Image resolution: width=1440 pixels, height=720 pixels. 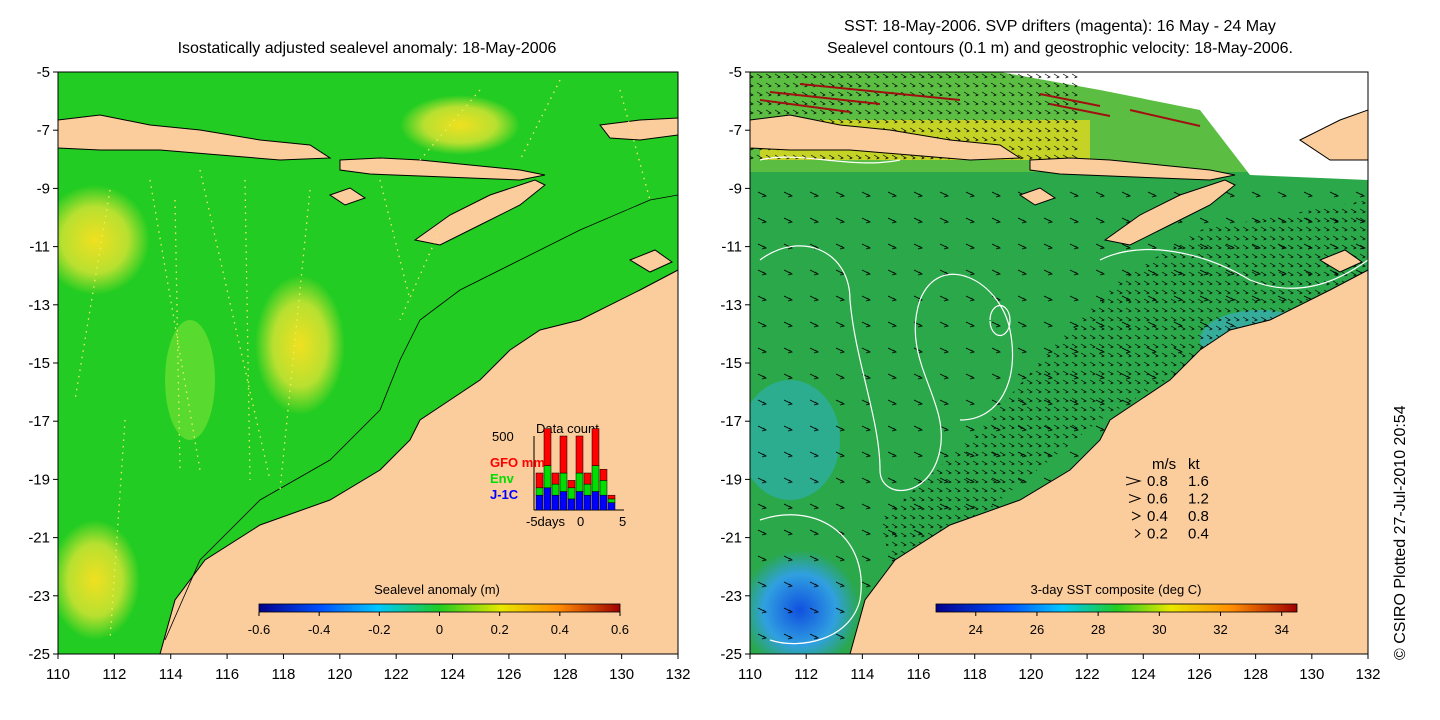 What do you see at coordinates (975, 674) in the screenshot?
I see `right-xtick-label: 118` at bounding box center [975, 674].